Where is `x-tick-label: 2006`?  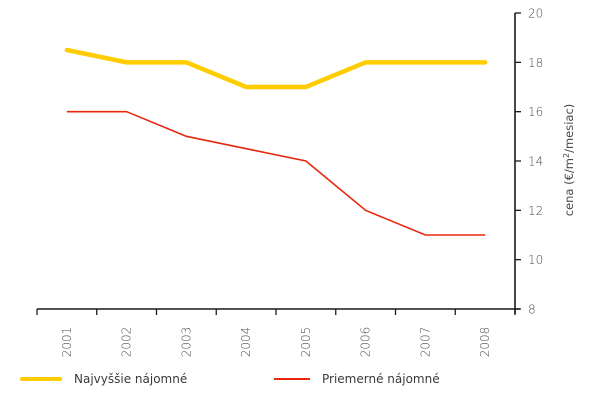 x-tick-label: 2006 is located at coordinates (366, 342).